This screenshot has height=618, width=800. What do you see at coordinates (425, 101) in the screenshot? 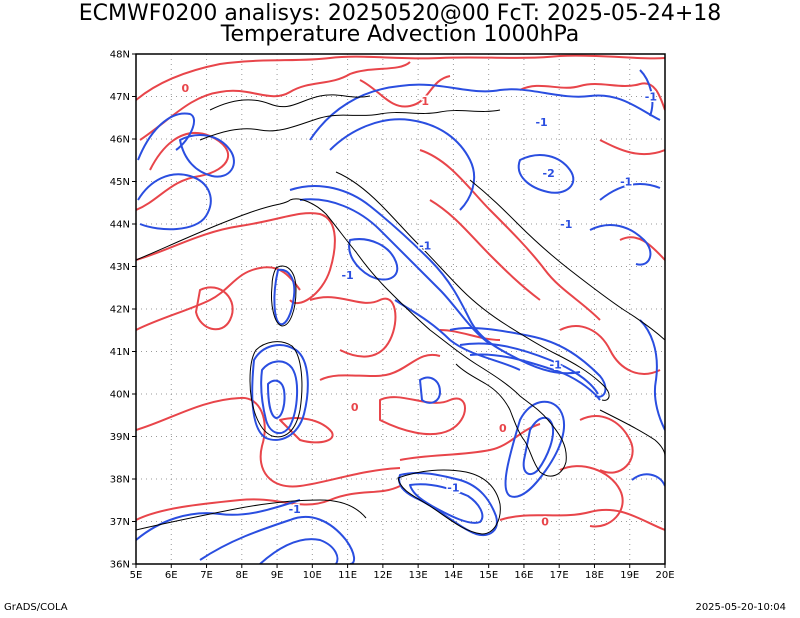
I see `contour-label: 1` at bounding box center [425, 101].